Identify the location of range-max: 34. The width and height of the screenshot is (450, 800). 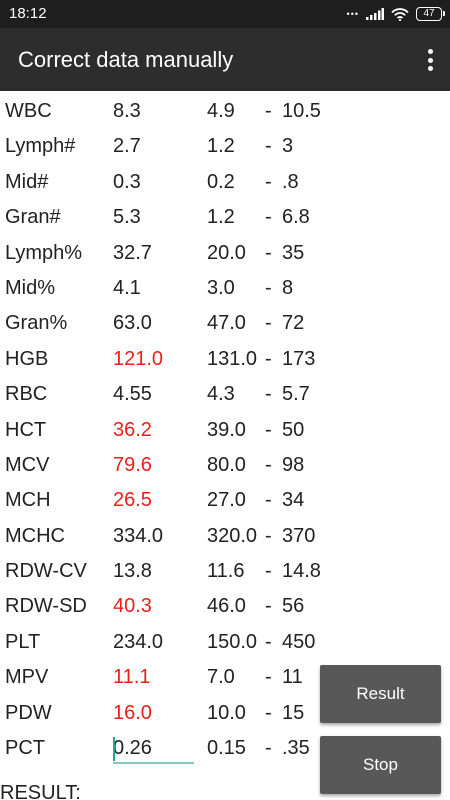
(293, 500).